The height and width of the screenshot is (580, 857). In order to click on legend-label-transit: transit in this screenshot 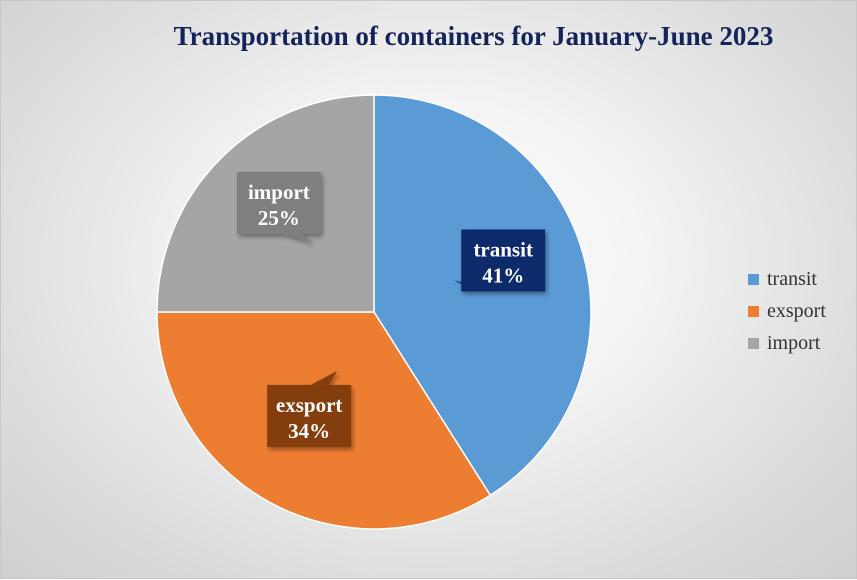, I will do `click(792, 278)`.